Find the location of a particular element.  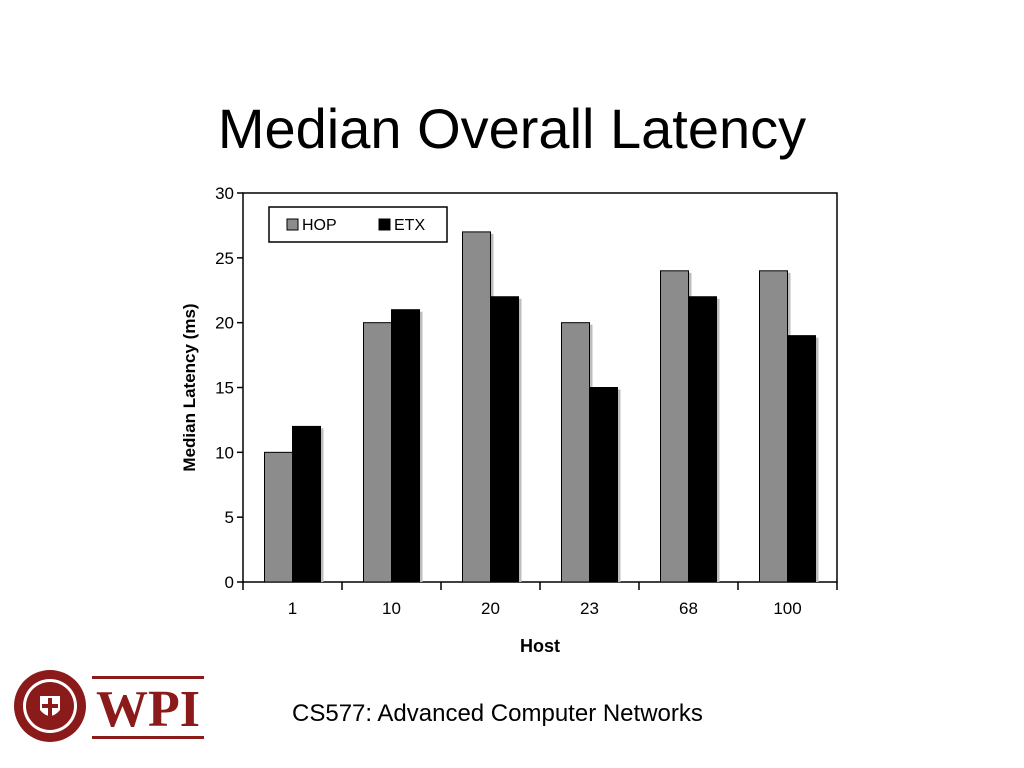

wpi-logo: WPI is located at coordinates (110, 709).